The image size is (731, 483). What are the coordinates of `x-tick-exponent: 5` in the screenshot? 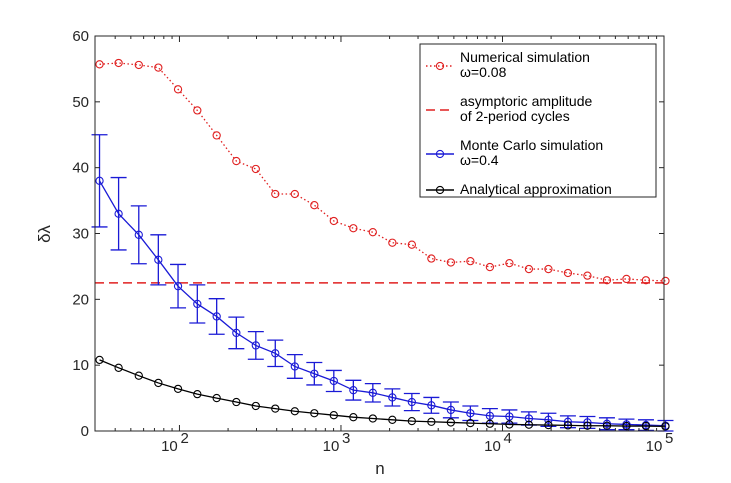 It's located at (669, 438).